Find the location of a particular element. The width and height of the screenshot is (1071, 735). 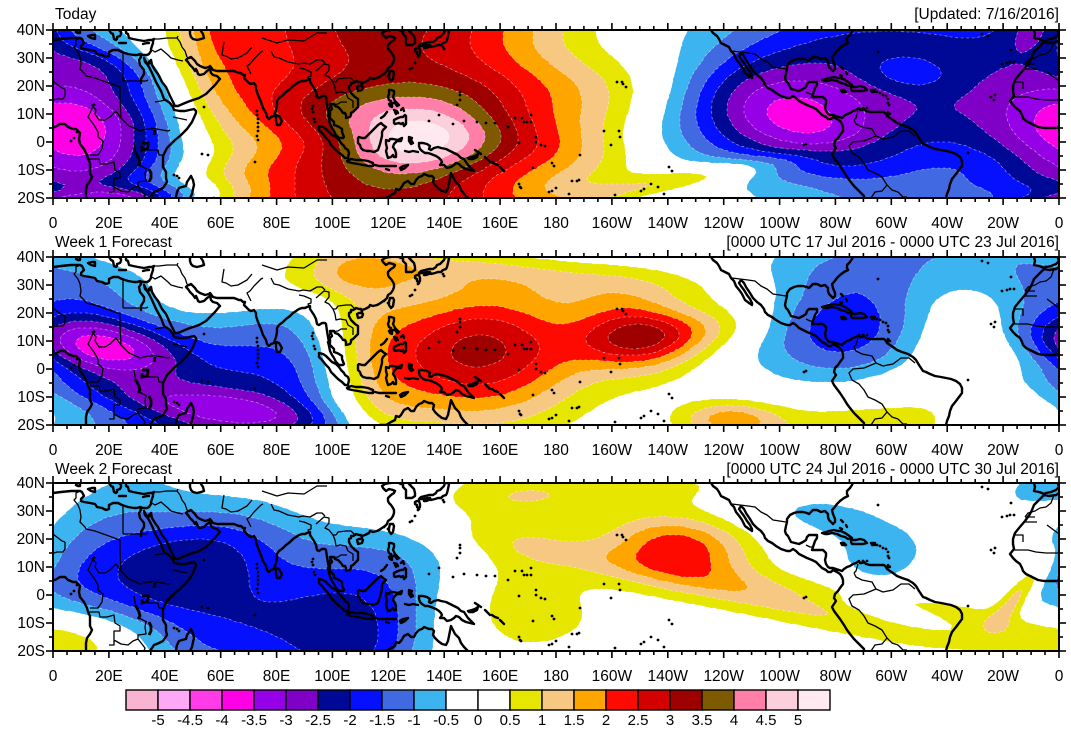

svg-text: 2.5 is located at coordinates (638, 720).